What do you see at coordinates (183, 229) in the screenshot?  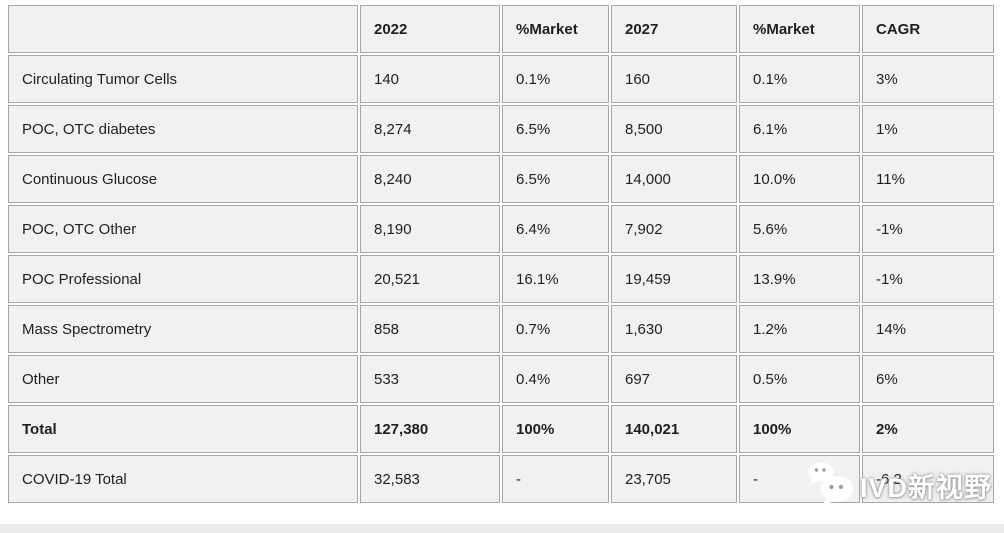 I see `row-label-cell: POC, OTC Other` at bounding box center [183, 229].